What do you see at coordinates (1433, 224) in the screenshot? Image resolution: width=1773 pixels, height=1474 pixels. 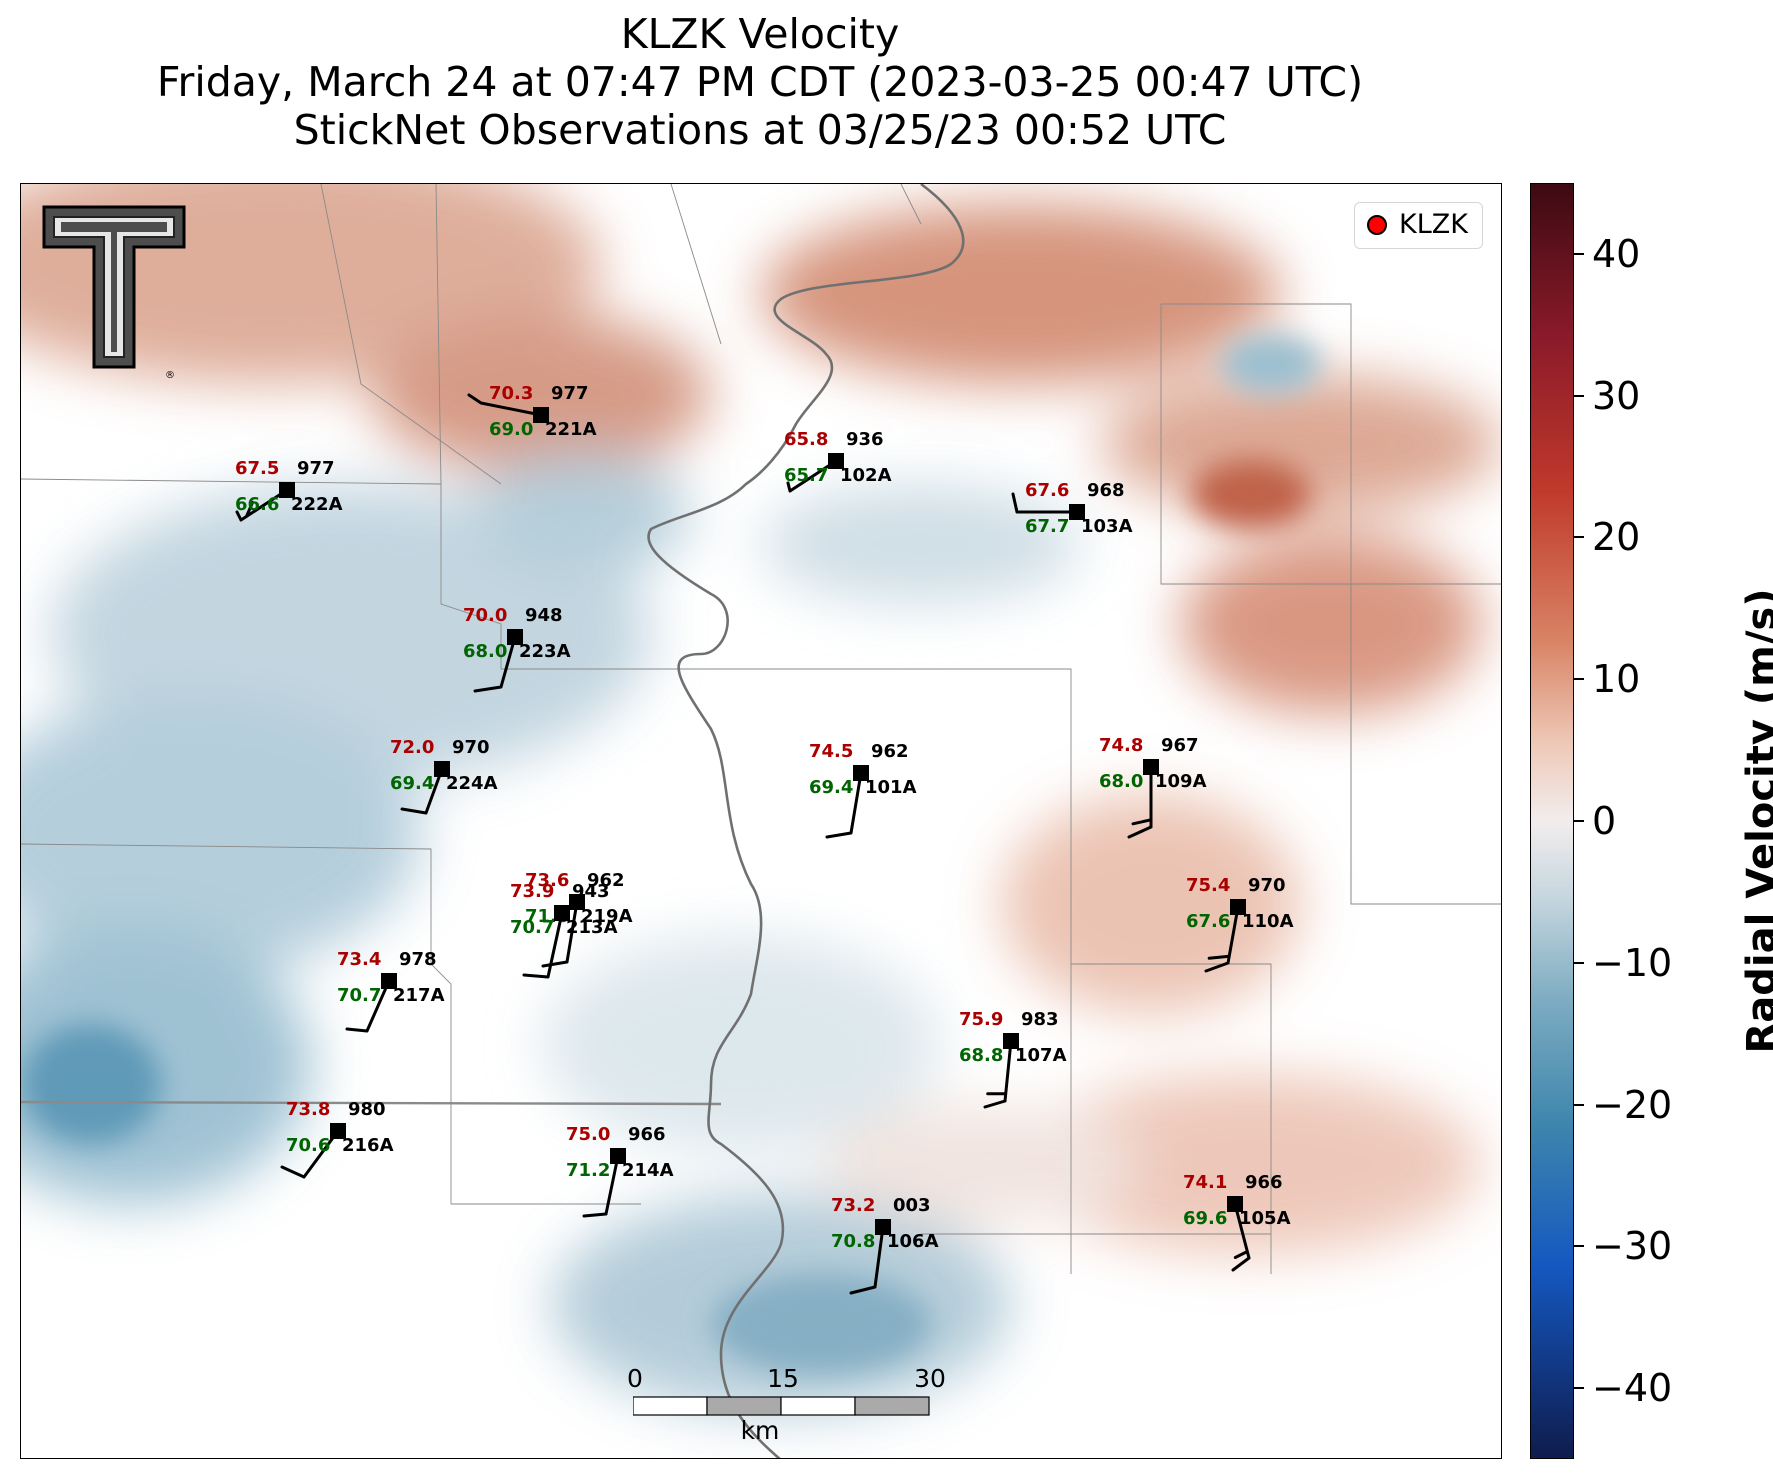 I see `legend-label: KLZK` at bounding box center [1433, 224].